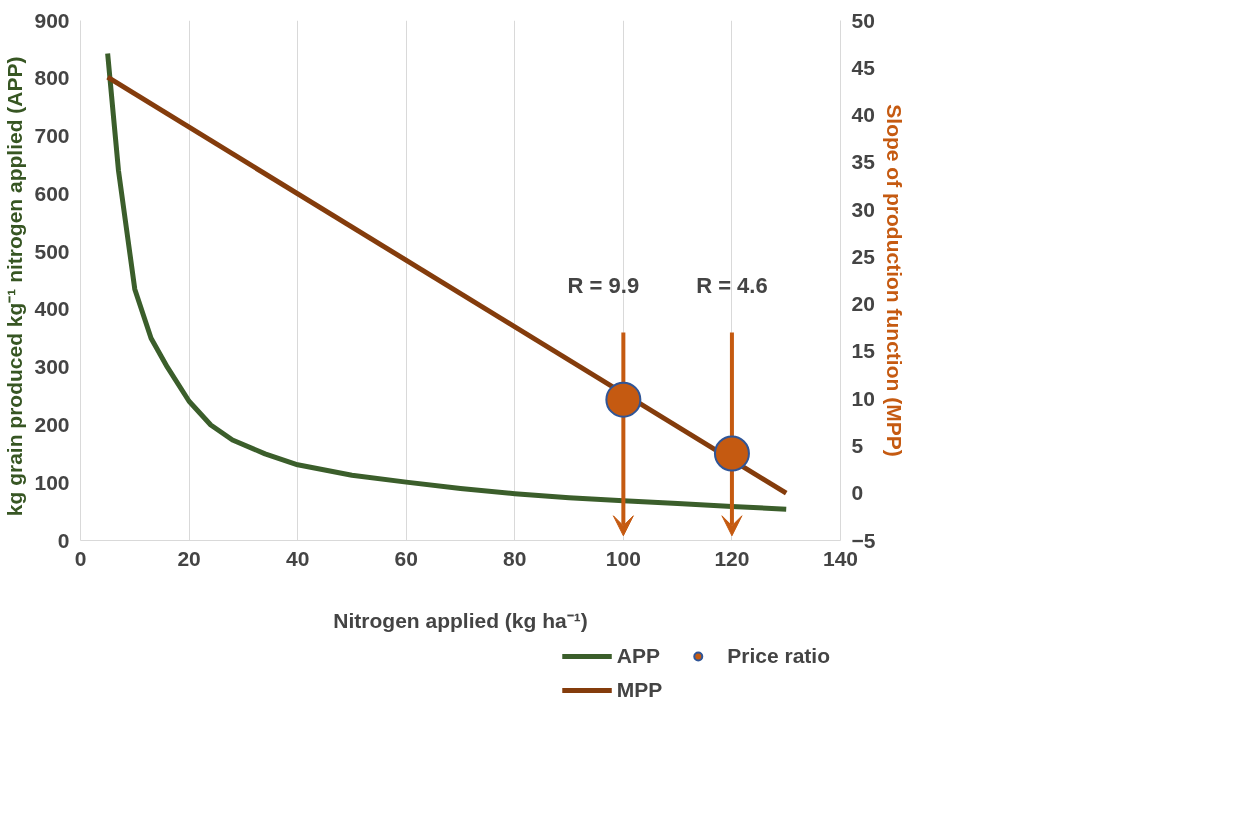 This screenshot has height=839, width=1238. I want to click on y2-tick-label: 10, so click(863, 398).